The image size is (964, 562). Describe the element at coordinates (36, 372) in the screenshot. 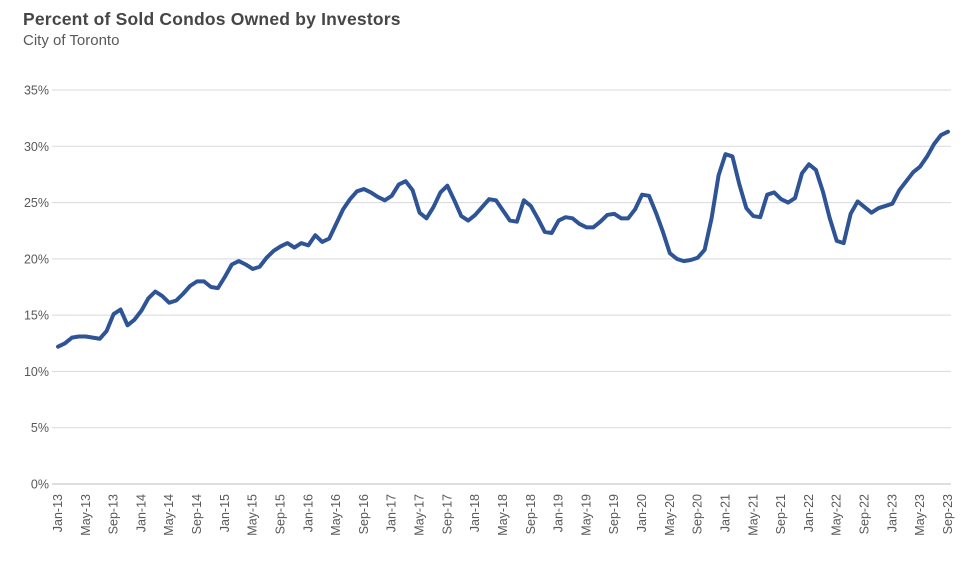

I see `y-tick-label: 10%` at that location.